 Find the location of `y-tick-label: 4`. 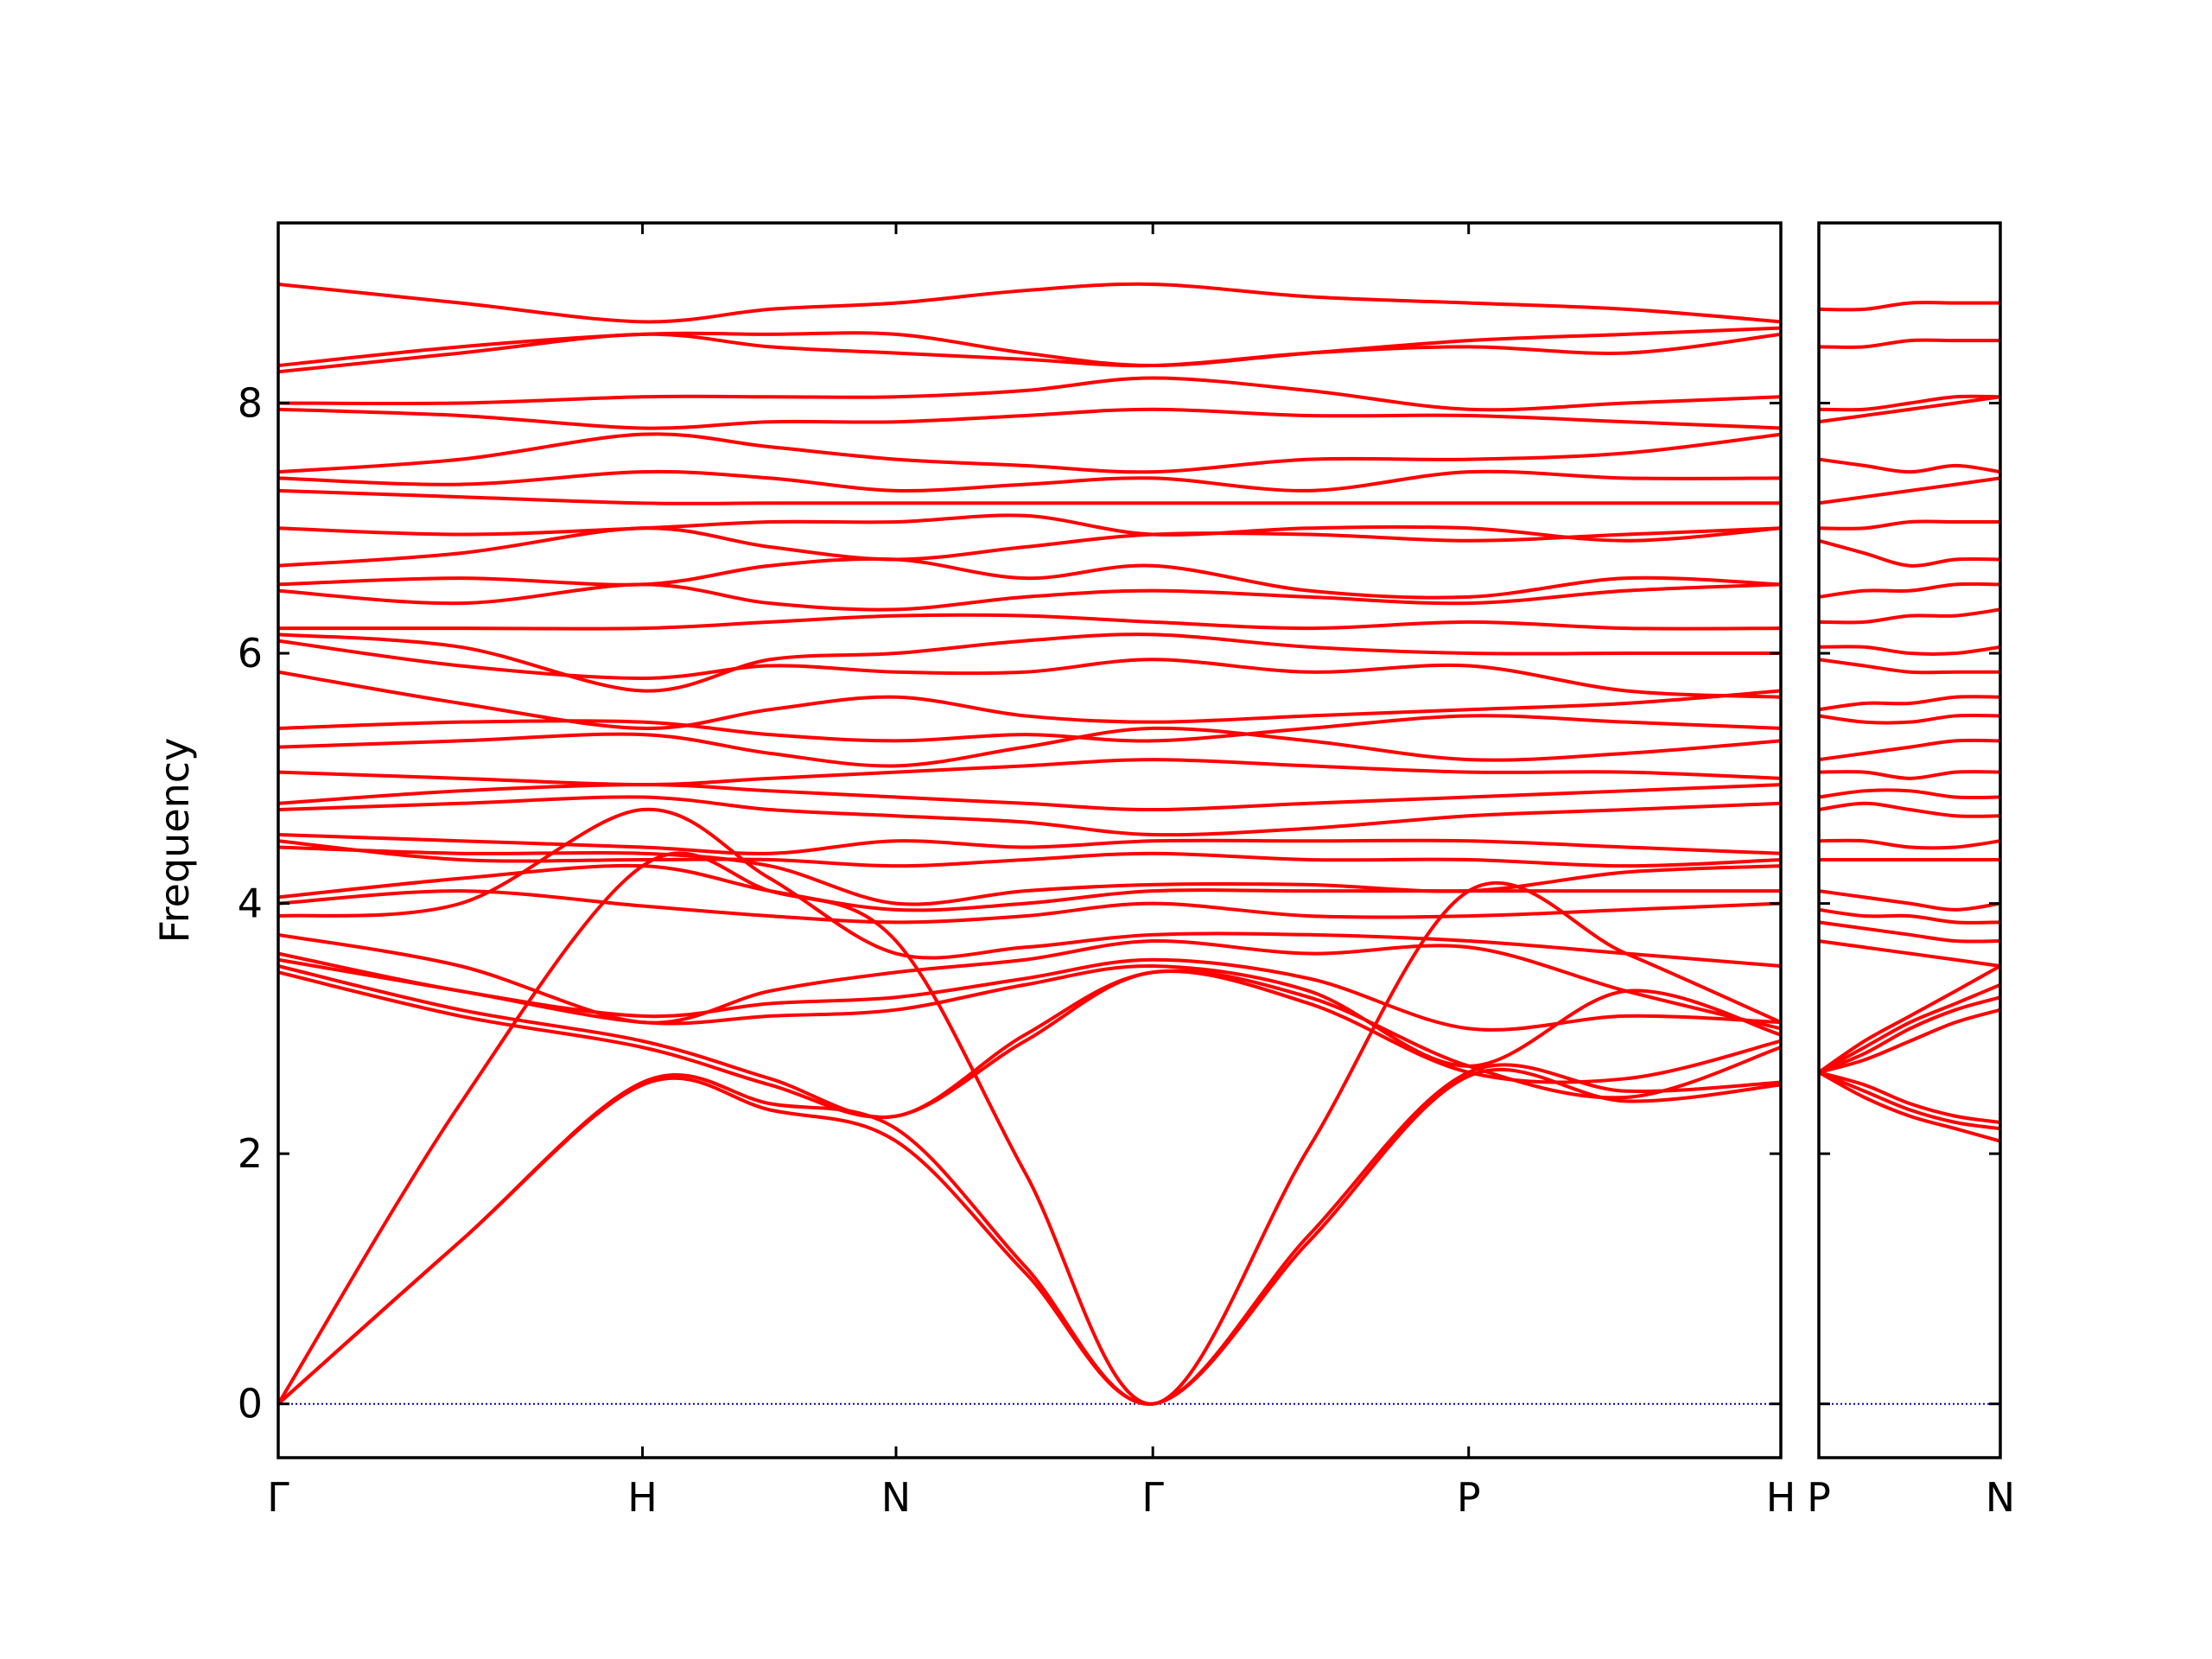

y-tick-label: 4 is located at coordinates (250, 903).